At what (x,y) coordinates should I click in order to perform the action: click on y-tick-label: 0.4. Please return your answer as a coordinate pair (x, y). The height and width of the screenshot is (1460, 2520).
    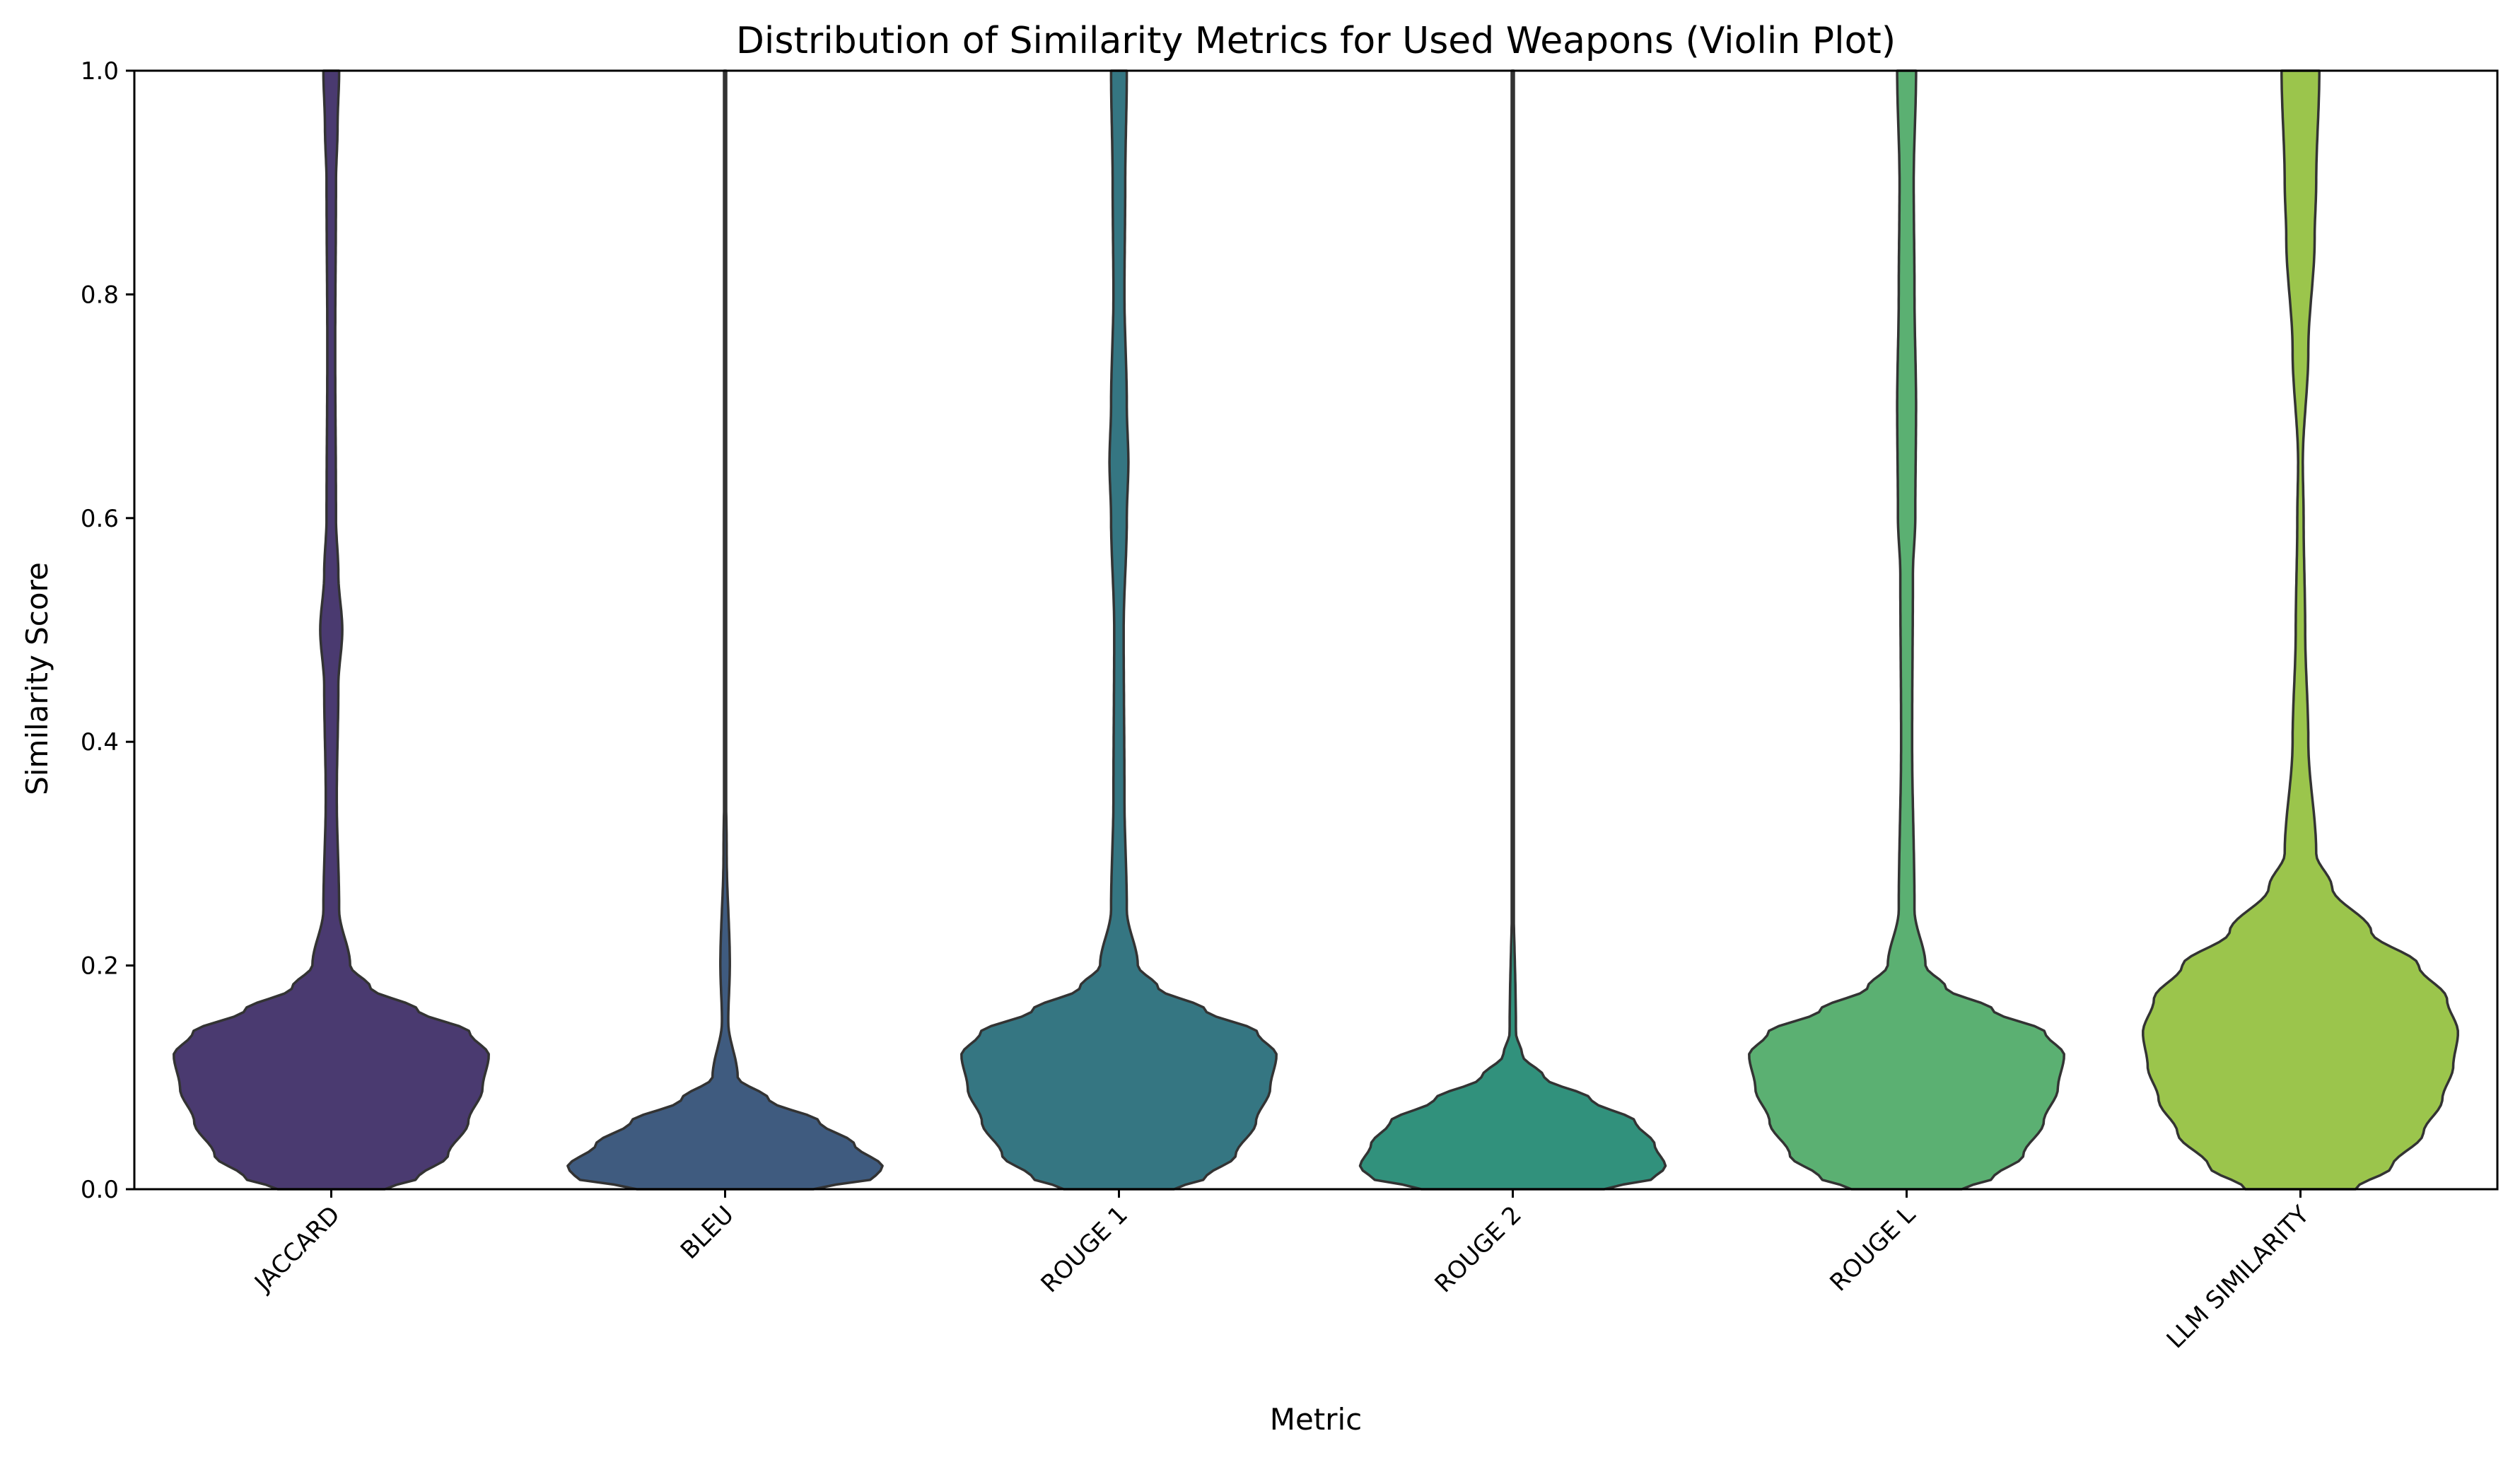
    Looking at the image, I should click on (100, 742).